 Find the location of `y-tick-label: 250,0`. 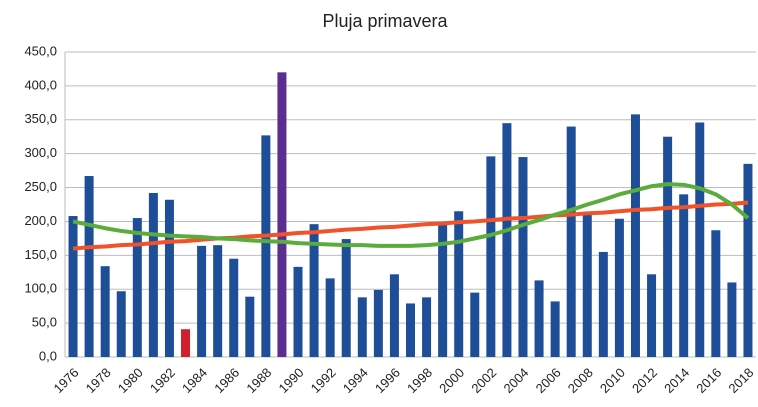

y-tick-label: 250,0 is located at coordinates (40, 186).